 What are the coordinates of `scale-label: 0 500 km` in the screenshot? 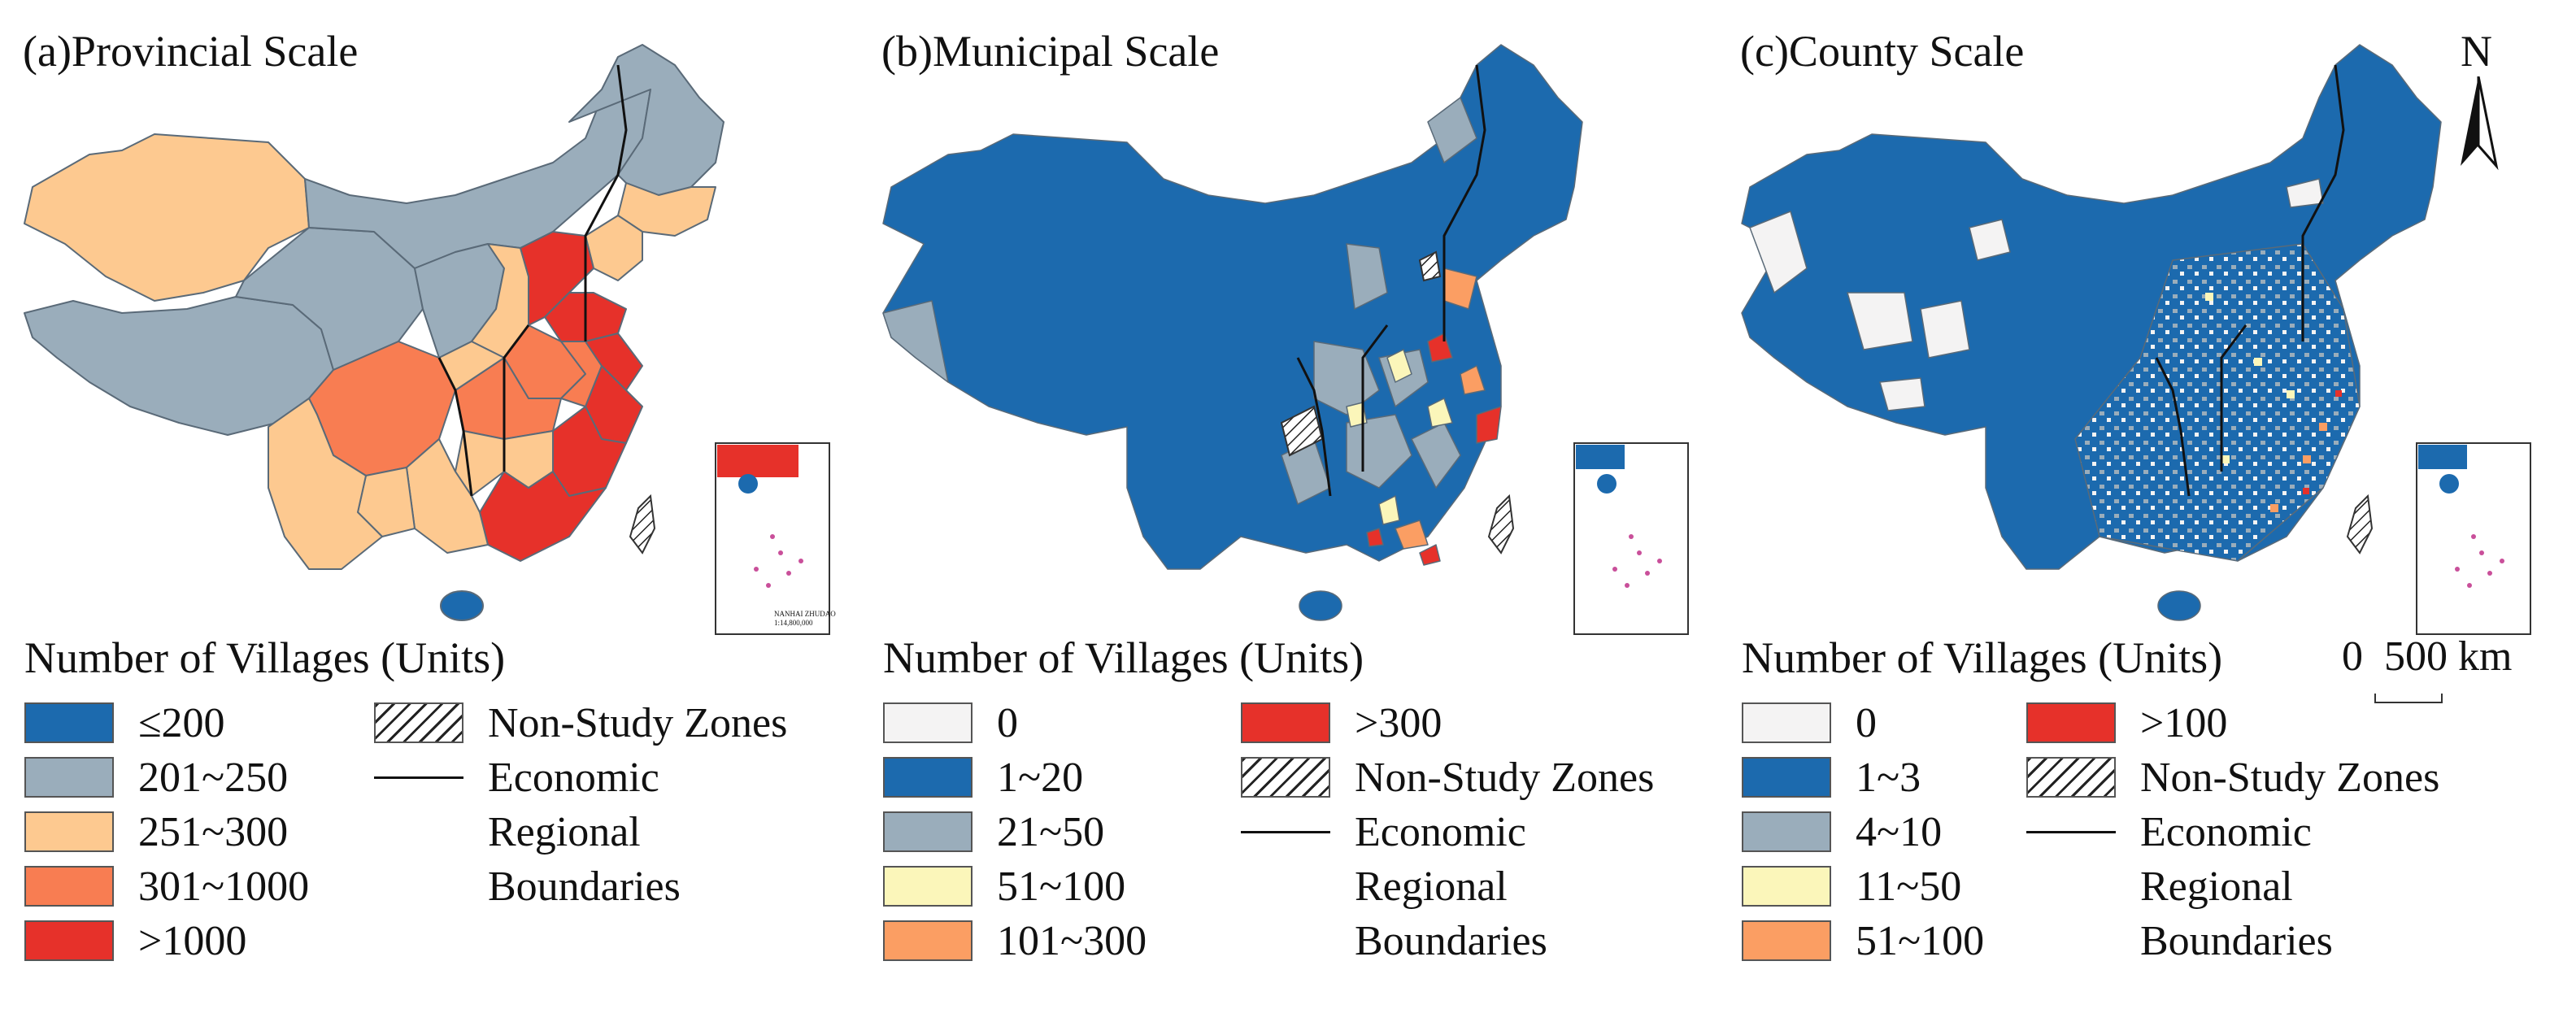 It's located at (2428, 656).